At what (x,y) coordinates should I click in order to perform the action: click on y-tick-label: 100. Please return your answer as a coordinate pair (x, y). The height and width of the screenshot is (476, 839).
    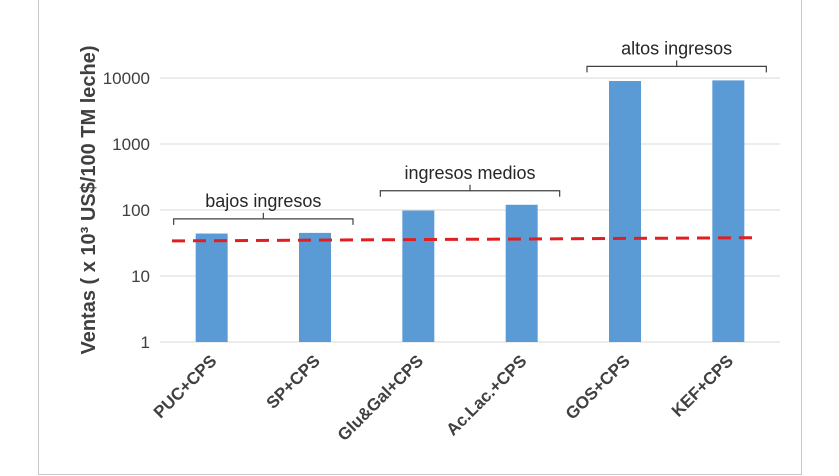
    Looking at the image, I should click on (136, 210).